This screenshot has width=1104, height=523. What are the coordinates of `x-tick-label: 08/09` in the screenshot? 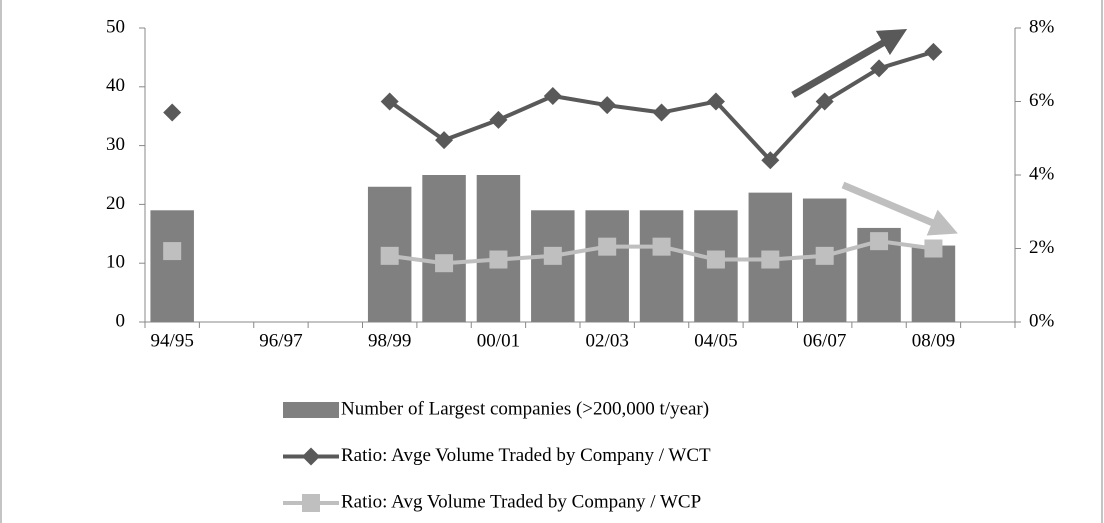 It's located at (933, 340).